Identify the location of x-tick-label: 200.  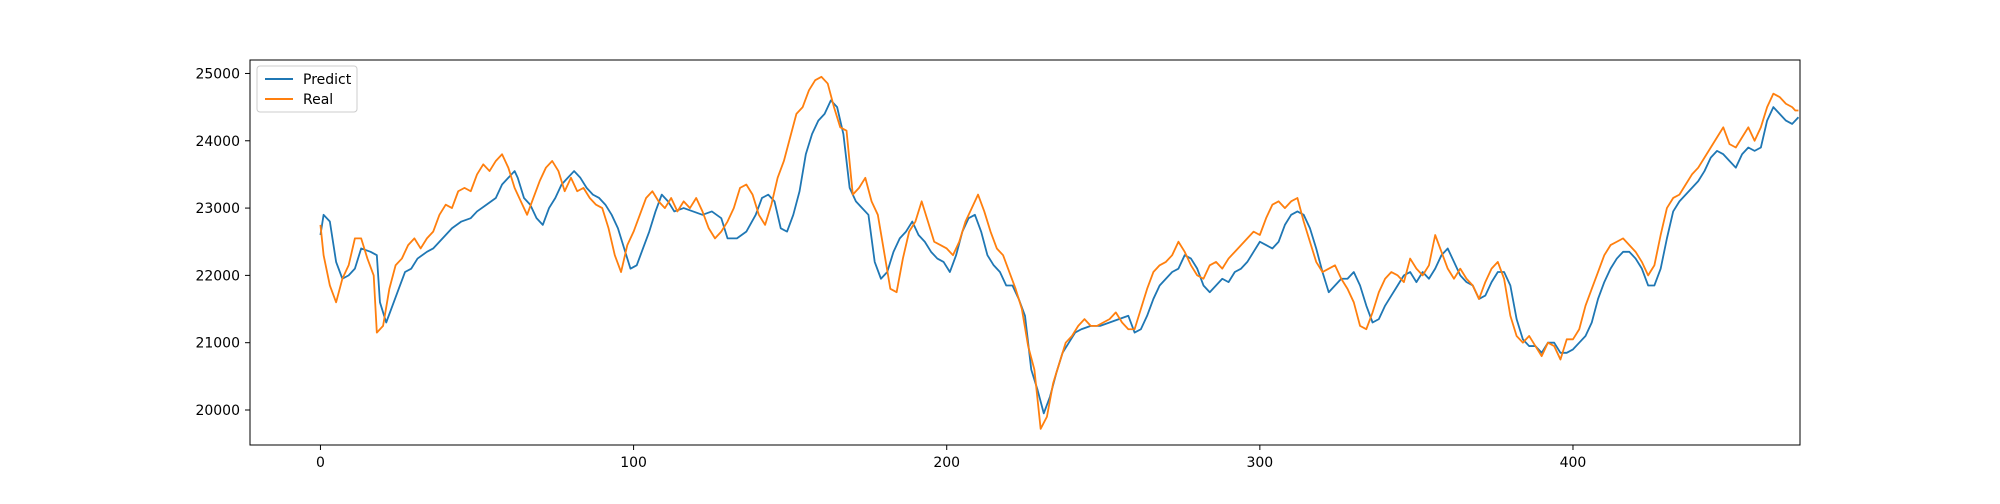
(946, 463).